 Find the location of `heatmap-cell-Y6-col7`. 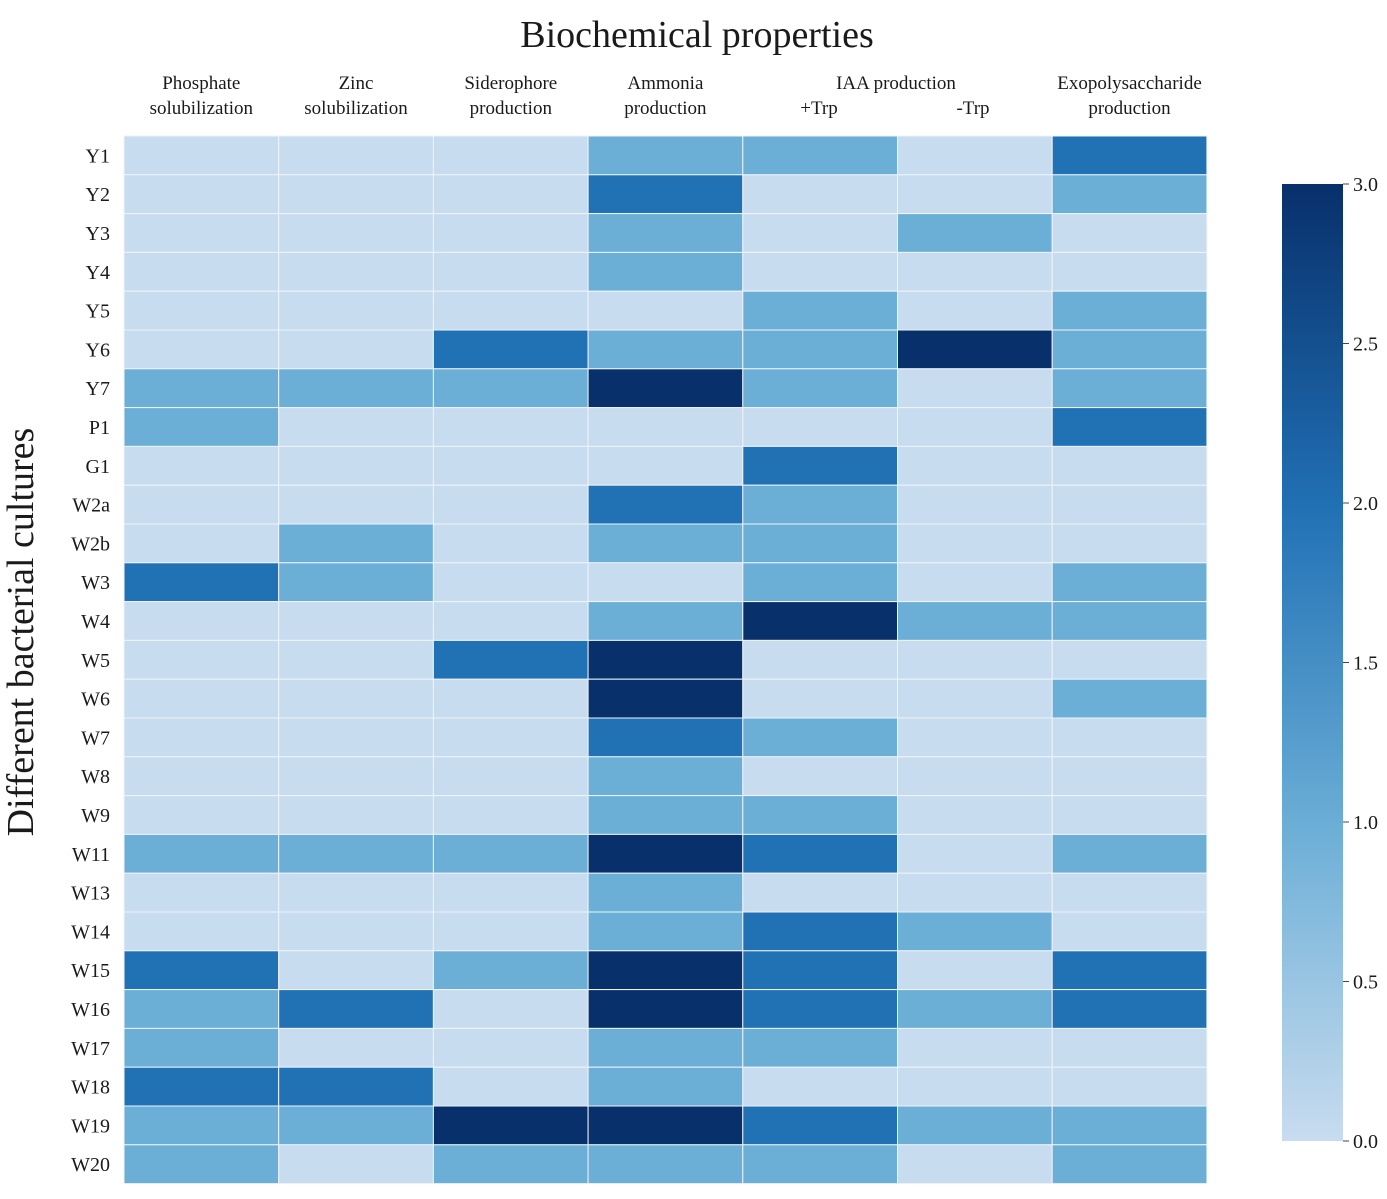

heatmap-cell-Y6-col7 is located at coordinates (1129, 349).